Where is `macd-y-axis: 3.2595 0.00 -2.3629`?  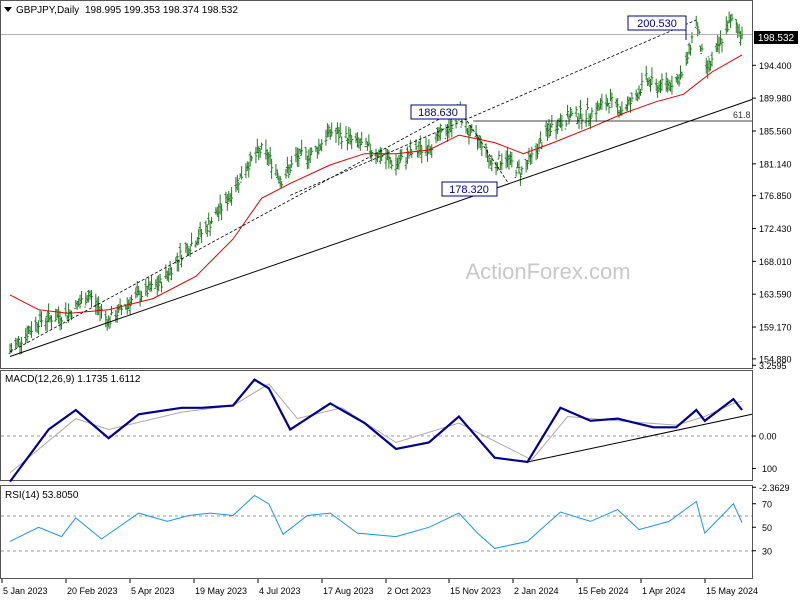 macd-y-axis: 3.2595 0.00 -2.3629 is located at coordinates (771, 427).